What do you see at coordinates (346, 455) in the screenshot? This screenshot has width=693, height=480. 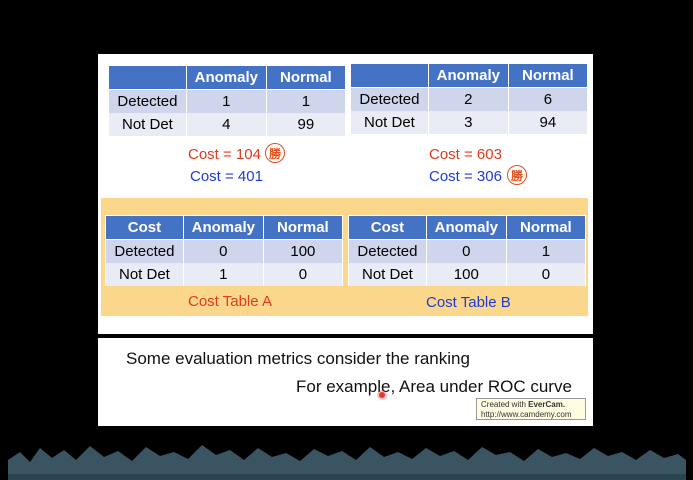 I see `audio-waveform` at bounding box center [346, 455].